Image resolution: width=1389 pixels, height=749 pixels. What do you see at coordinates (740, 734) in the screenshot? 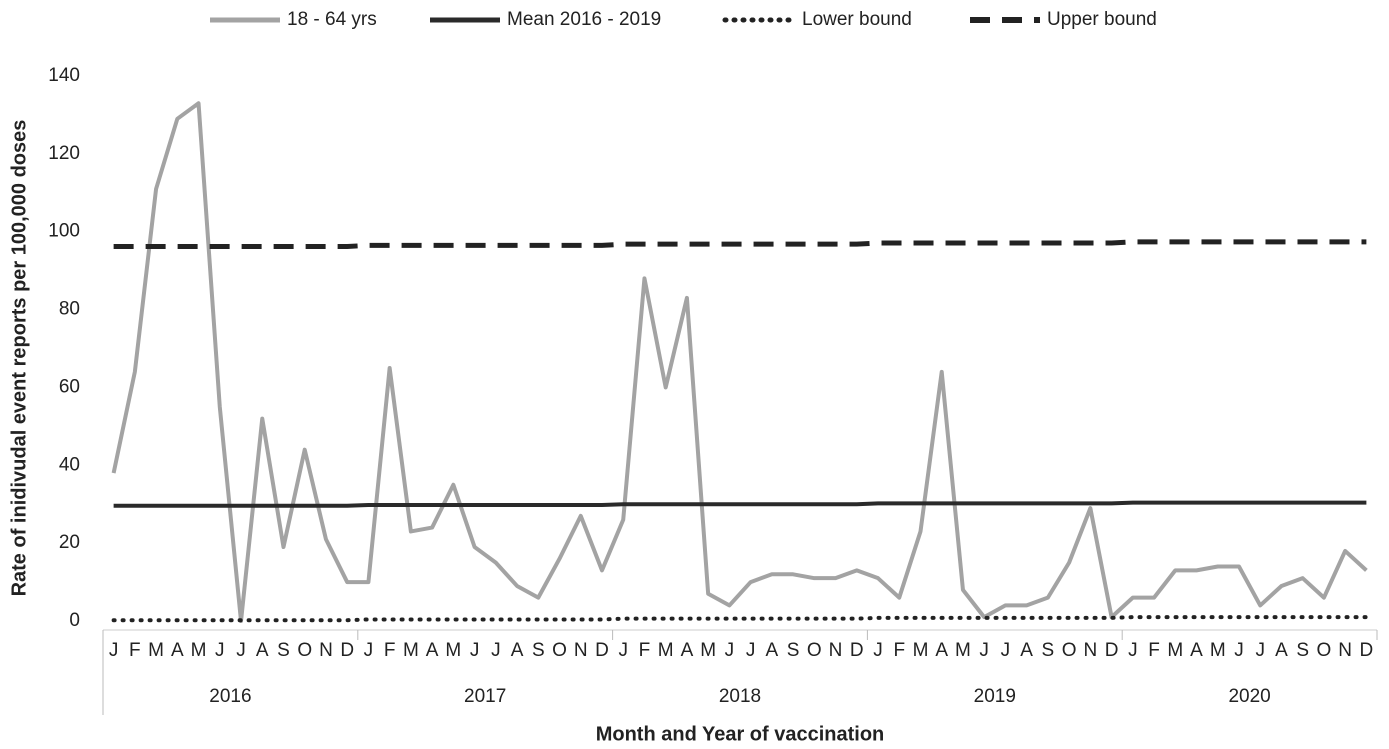
I see `x-axis-label: Month and Year of vaccination` at bounding box center [740, 734].